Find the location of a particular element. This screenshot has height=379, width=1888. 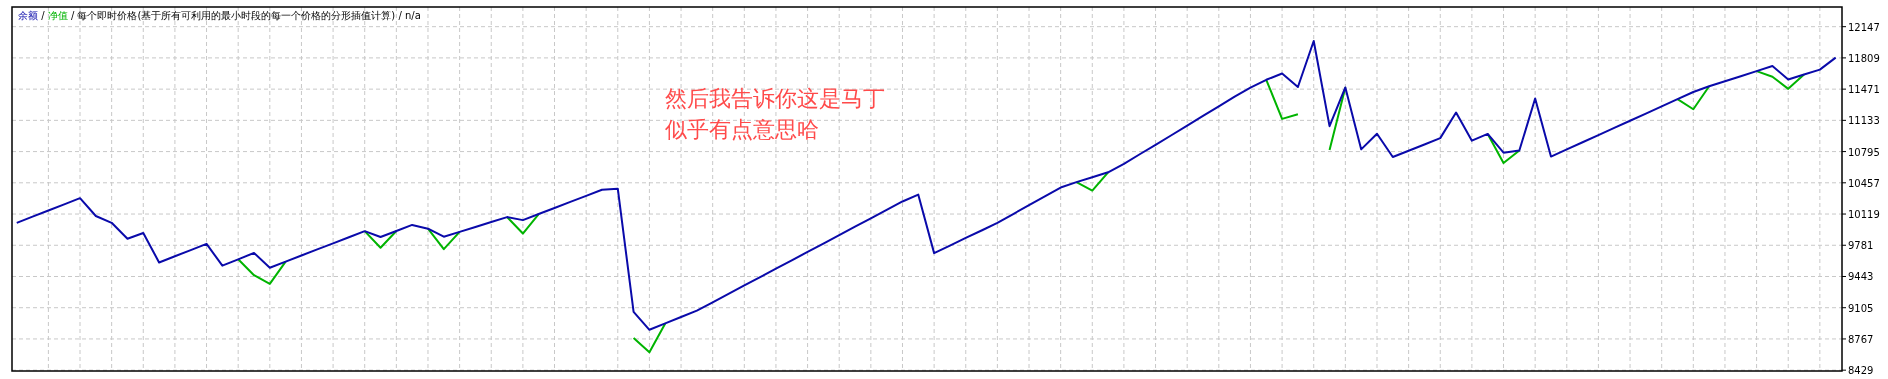

y-tick-label: 10119 is located at coordinates (1864, 215).